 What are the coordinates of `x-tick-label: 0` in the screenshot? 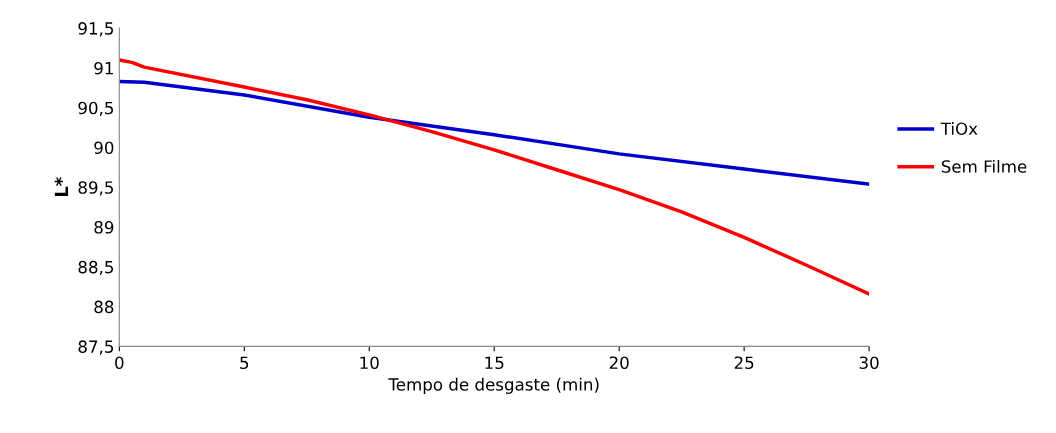 It's located at (119, 363).